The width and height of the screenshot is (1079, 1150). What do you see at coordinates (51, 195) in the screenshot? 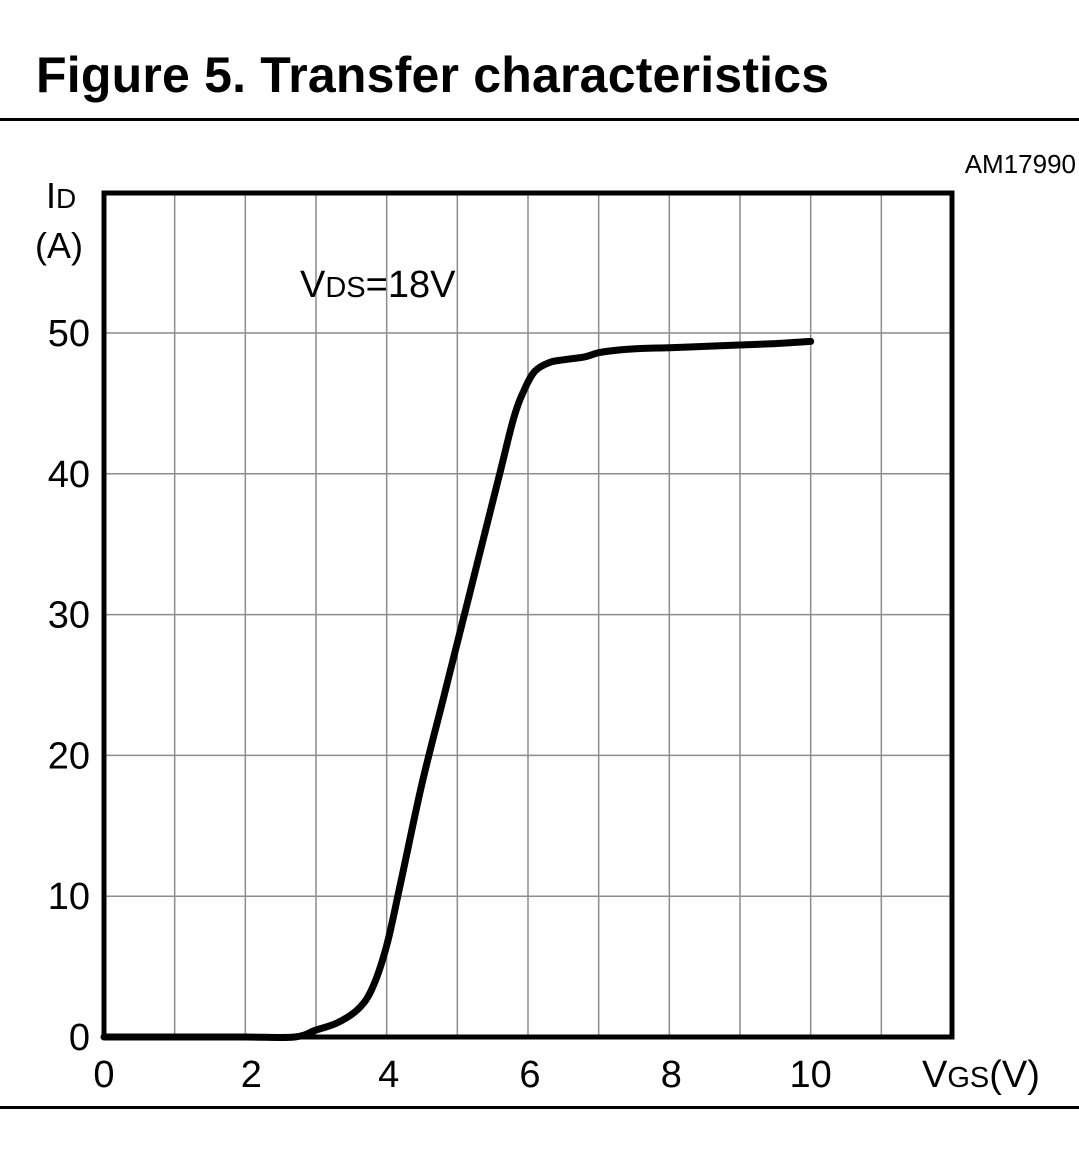
I see `y-axis-label-main: I` at bounding box center [51, 195].